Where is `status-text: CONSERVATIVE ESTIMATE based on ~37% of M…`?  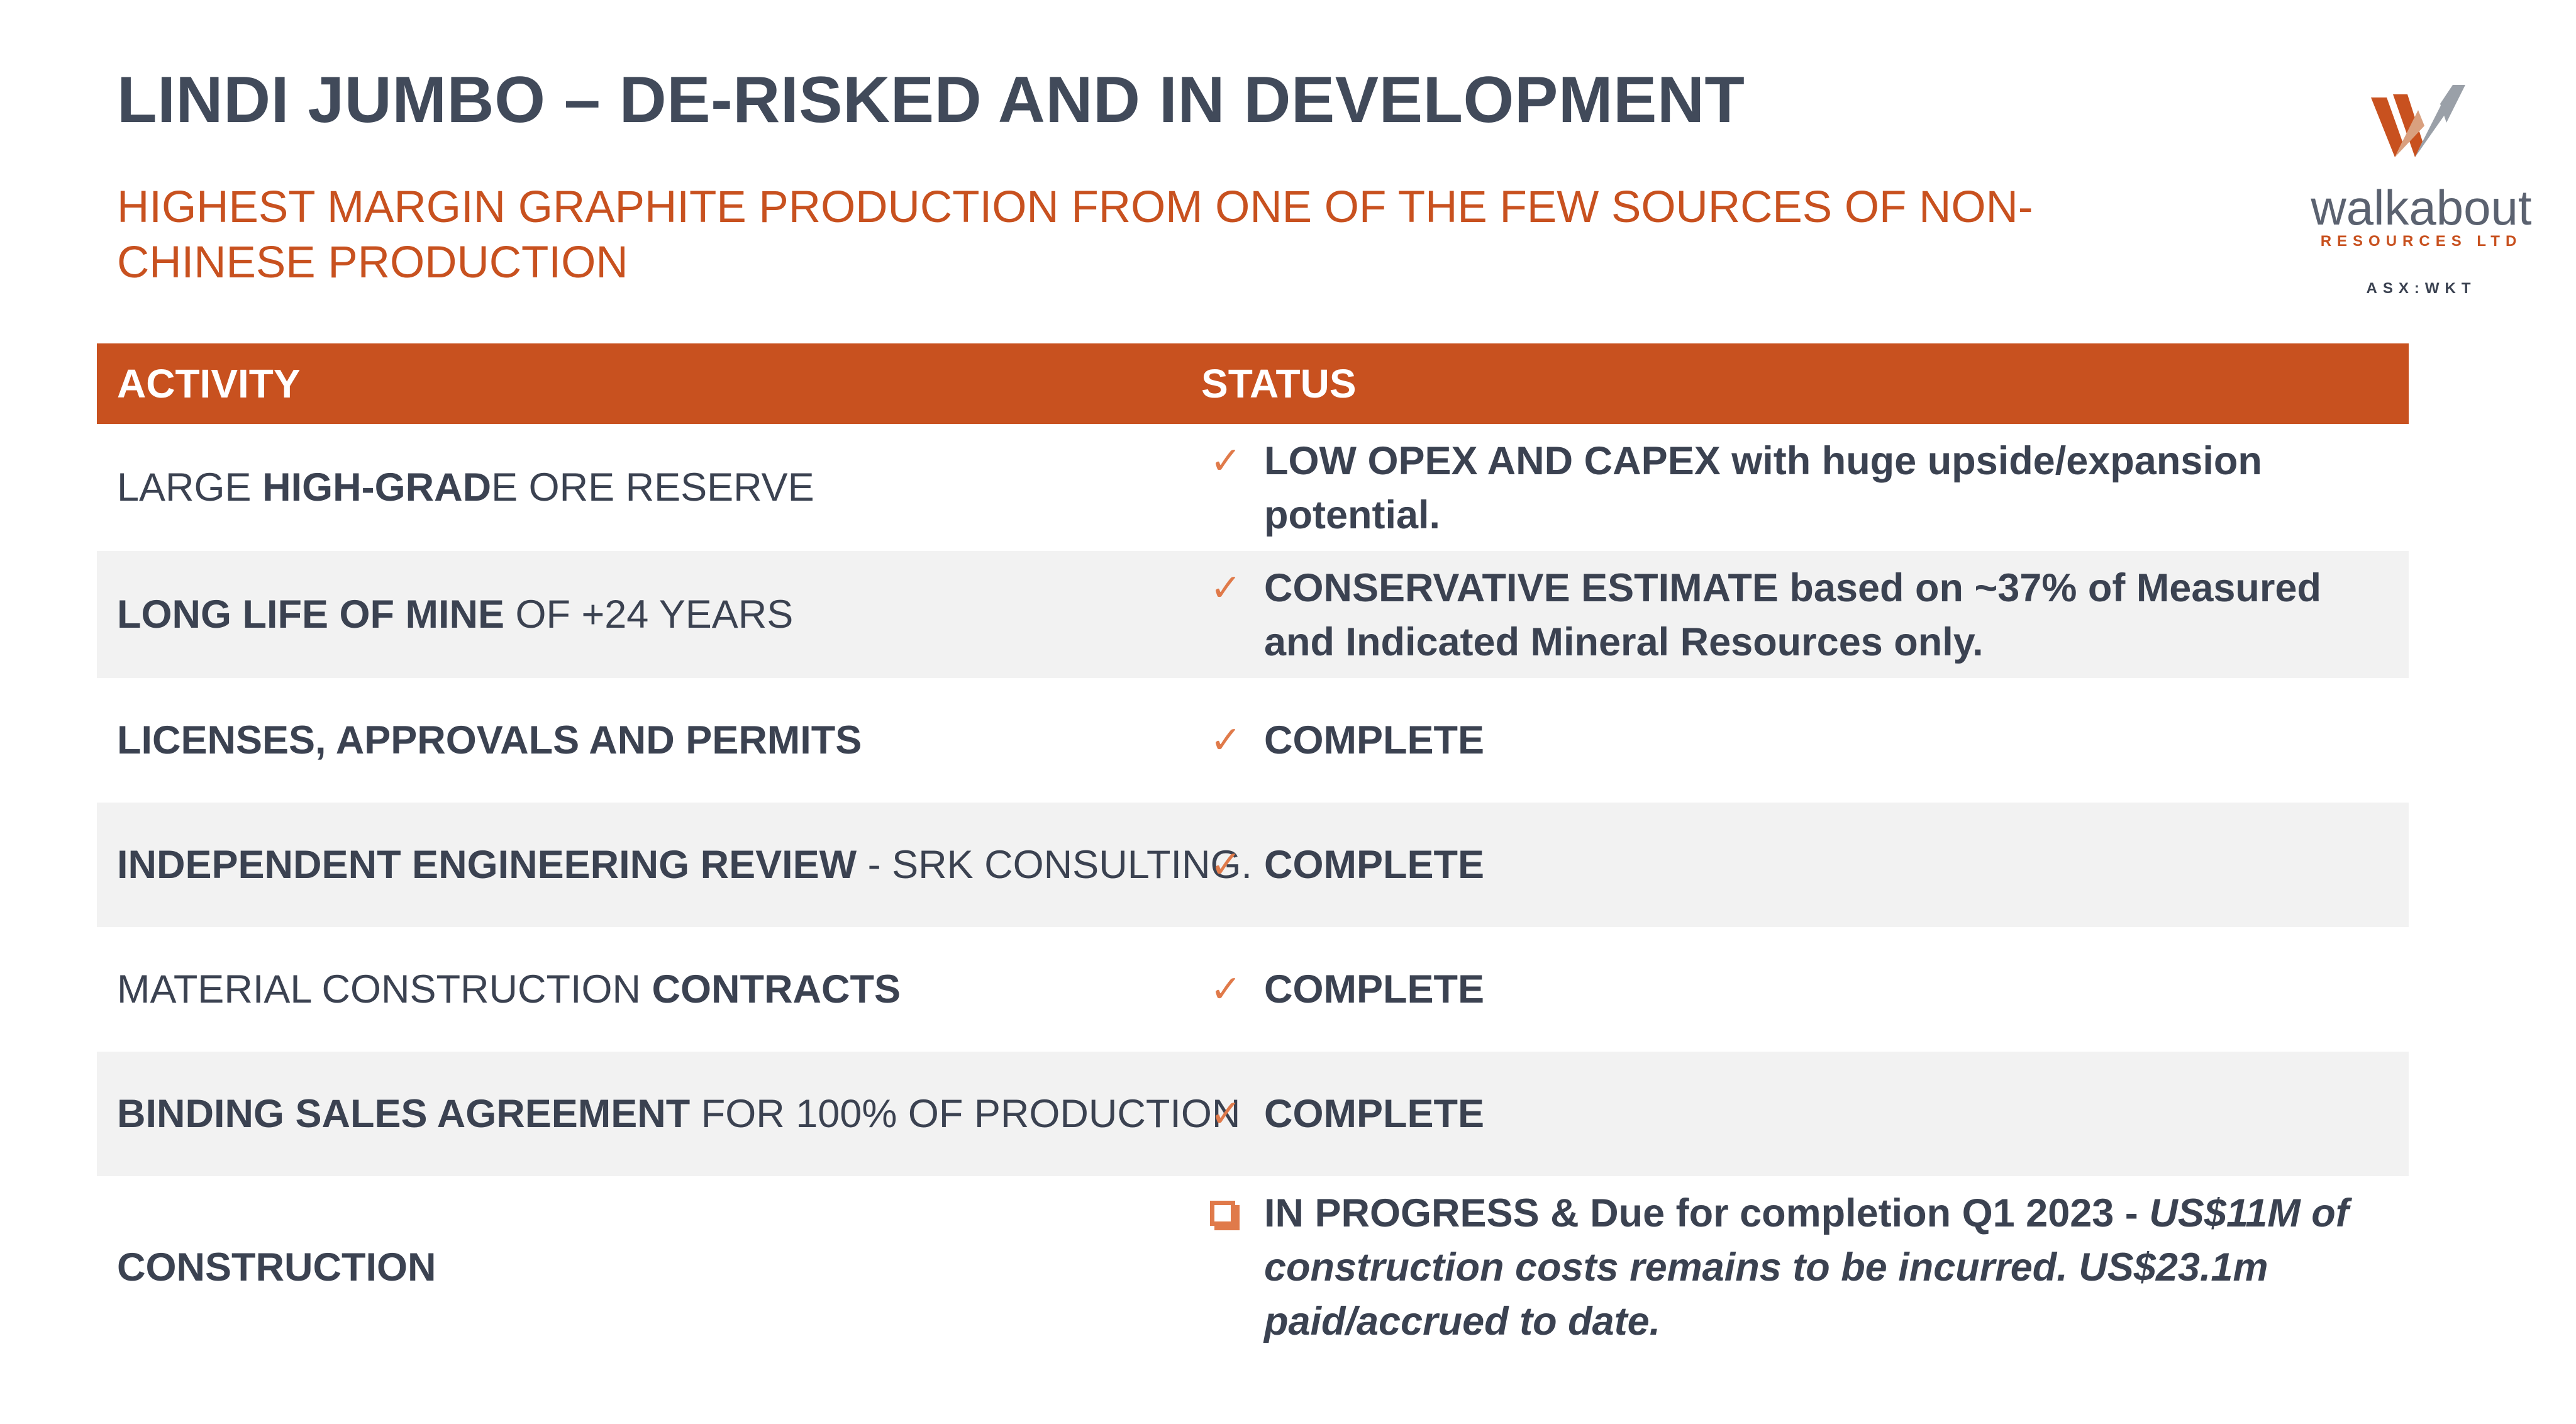 status-text: CONSERVATIVE ESTIMATE based on ~37% of M… is located at coordinates (1792, 615).